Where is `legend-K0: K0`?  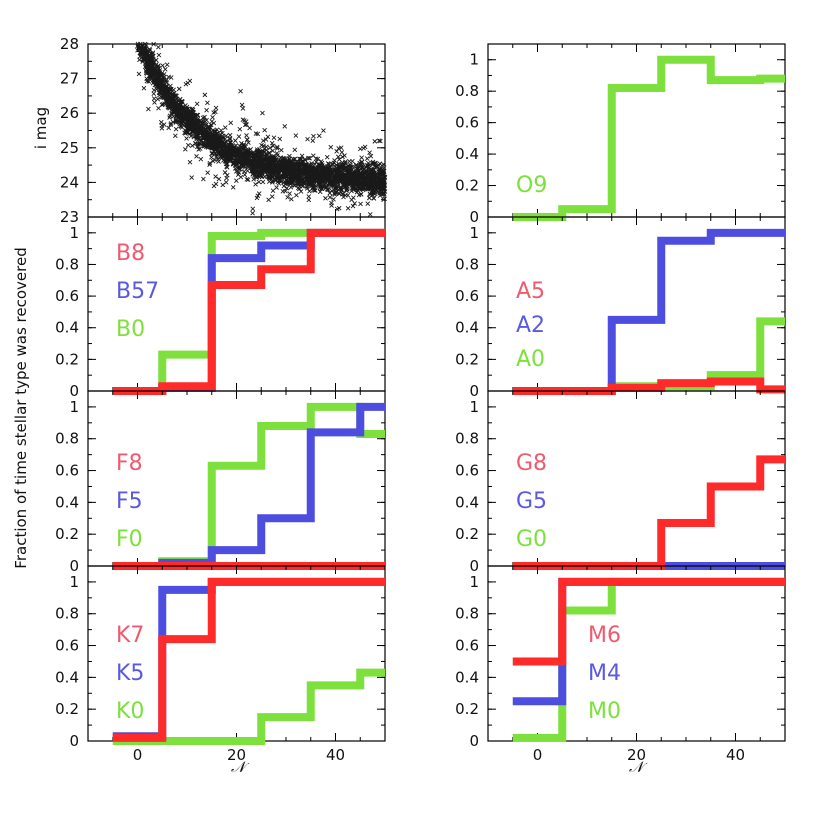
legend-K0: K0 is located at coordinates (130, 711).